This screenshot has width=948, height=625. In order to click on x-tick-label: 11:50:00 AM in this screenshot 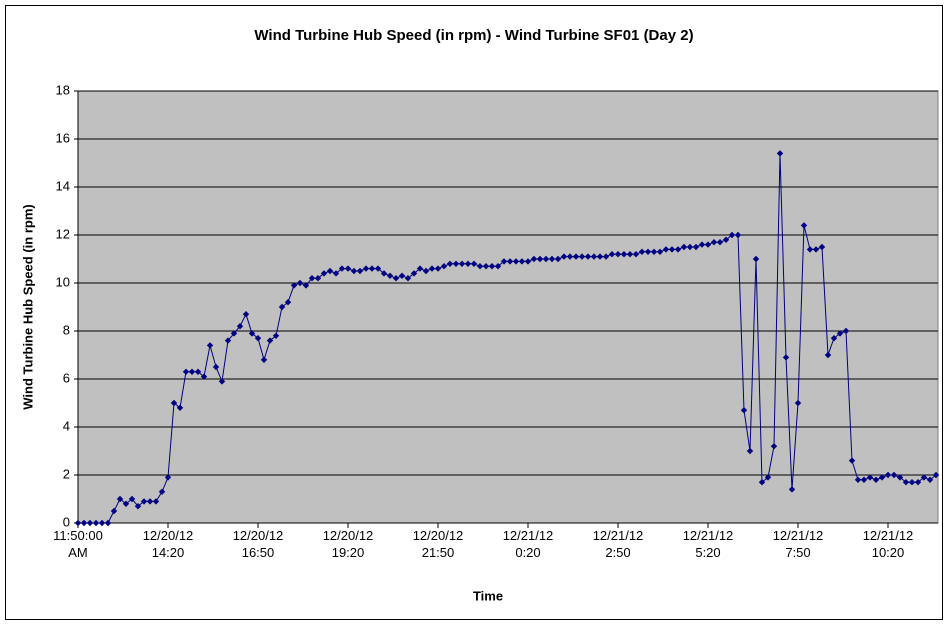, I will do `click(78, 544)`.